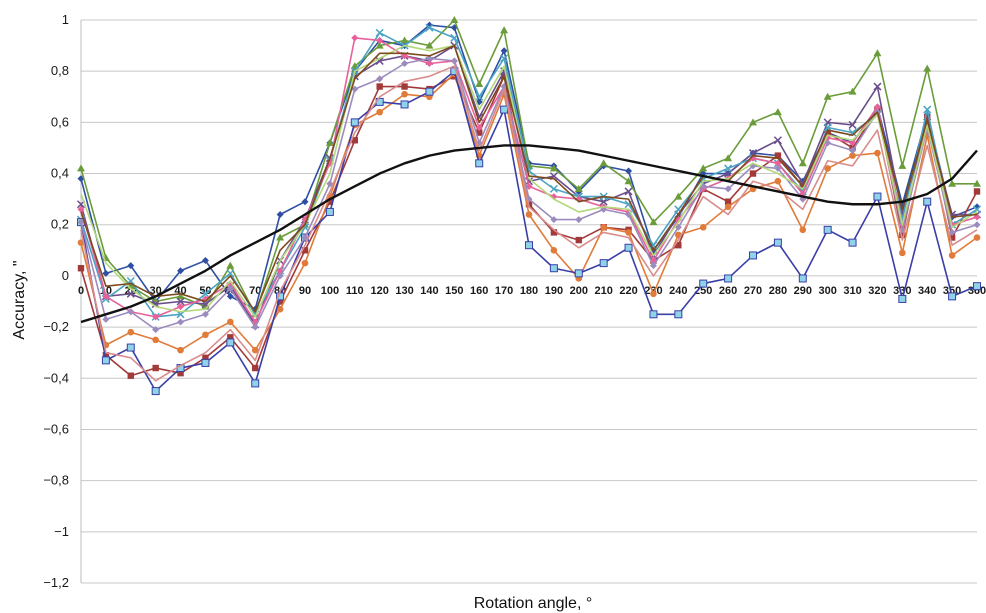 The image size is (986, 613). What do you see at coordinates (60, 224) in the screenshot?
I see `y-tick-label: 0,2` at bounding box center [60, 224].